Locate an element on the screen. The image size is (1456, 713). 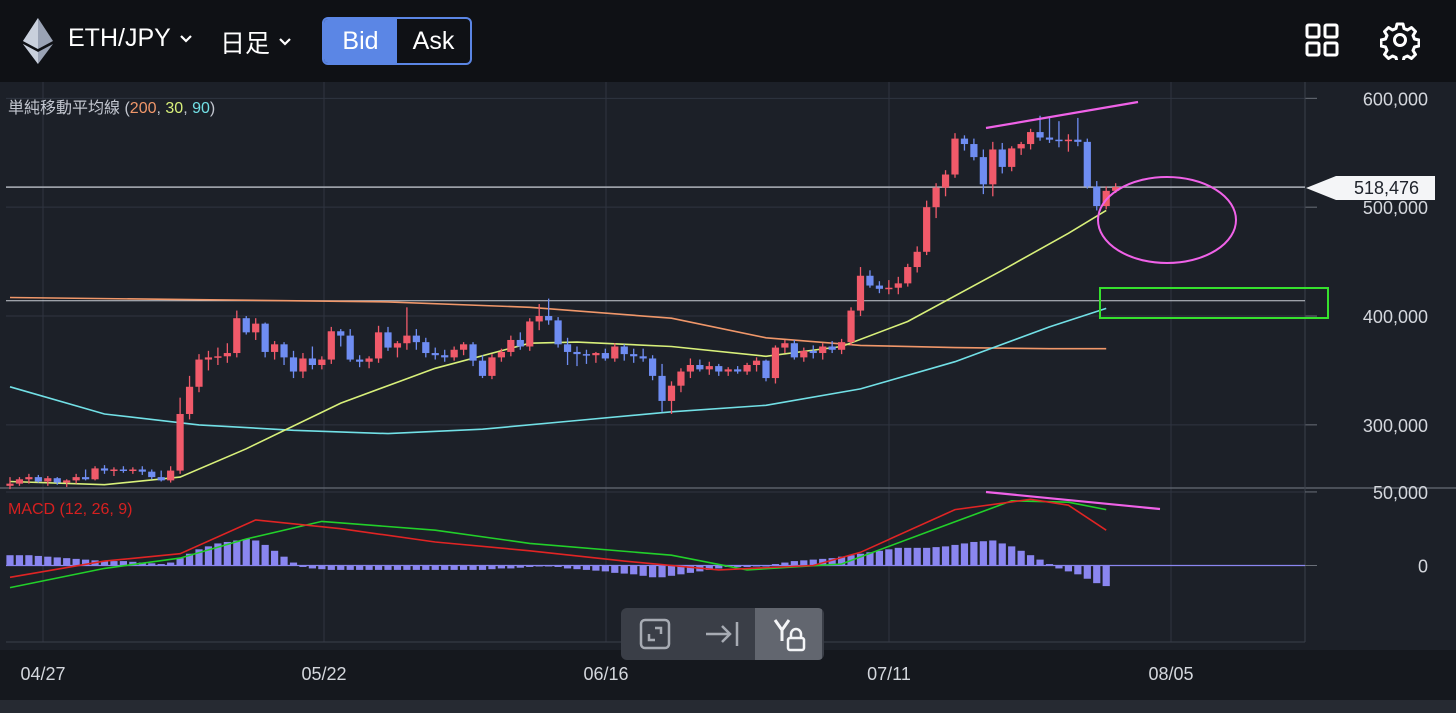
y-axis-lock-icon is located at coordinates (789, 635).